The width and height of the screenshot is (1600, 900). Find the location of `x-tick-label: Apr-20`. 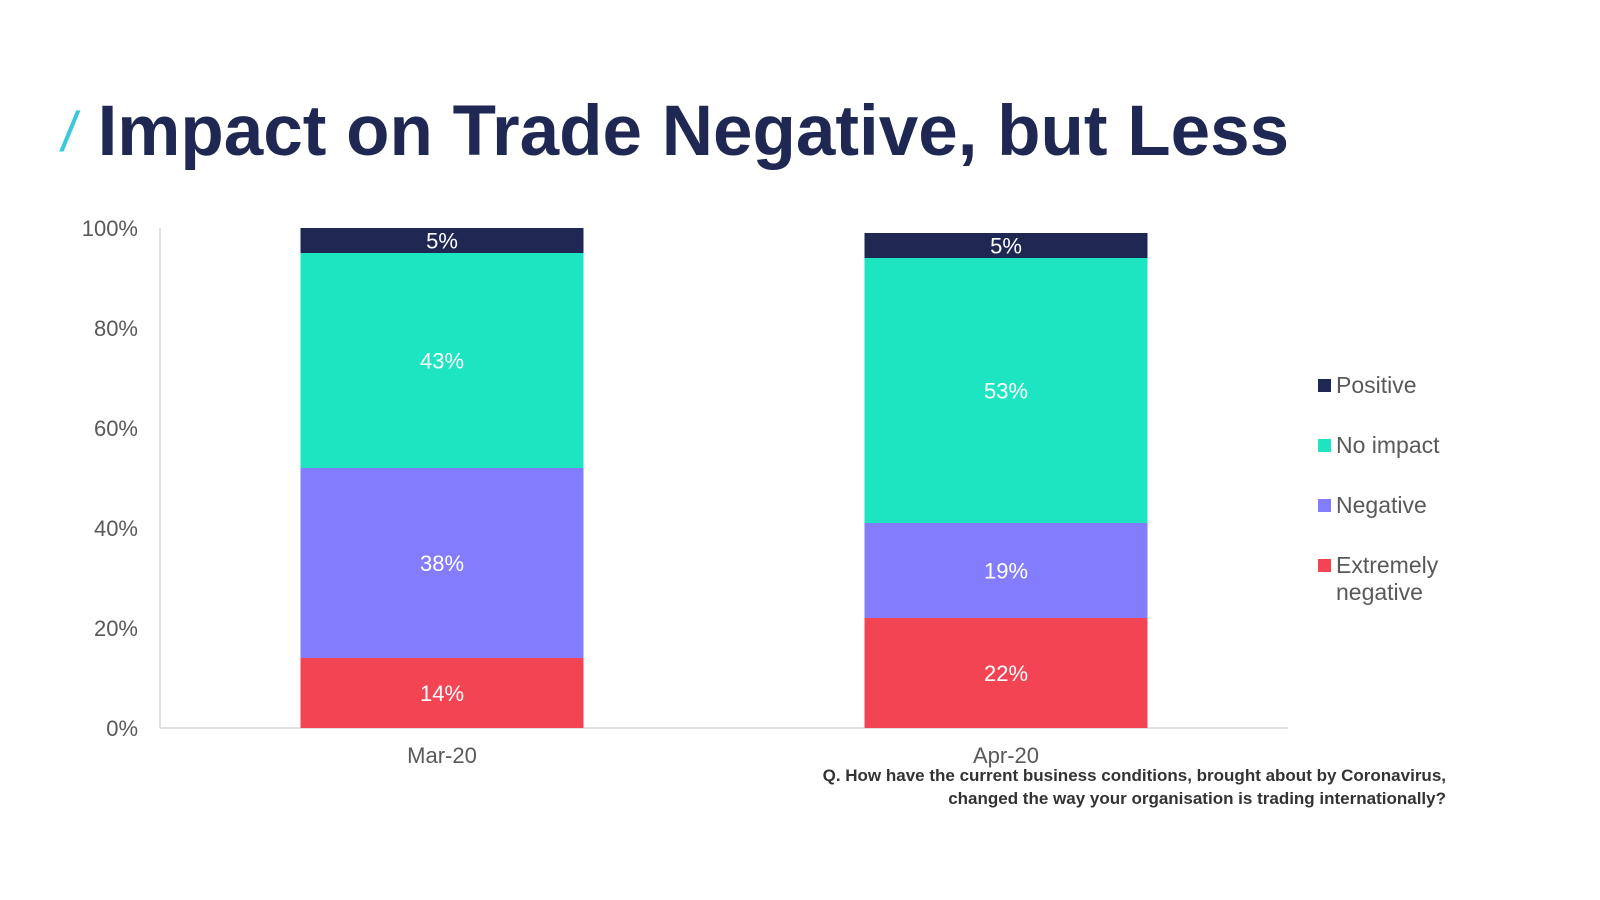

x-tick-label: Apr-20 is located at coordinates (1006, 755).